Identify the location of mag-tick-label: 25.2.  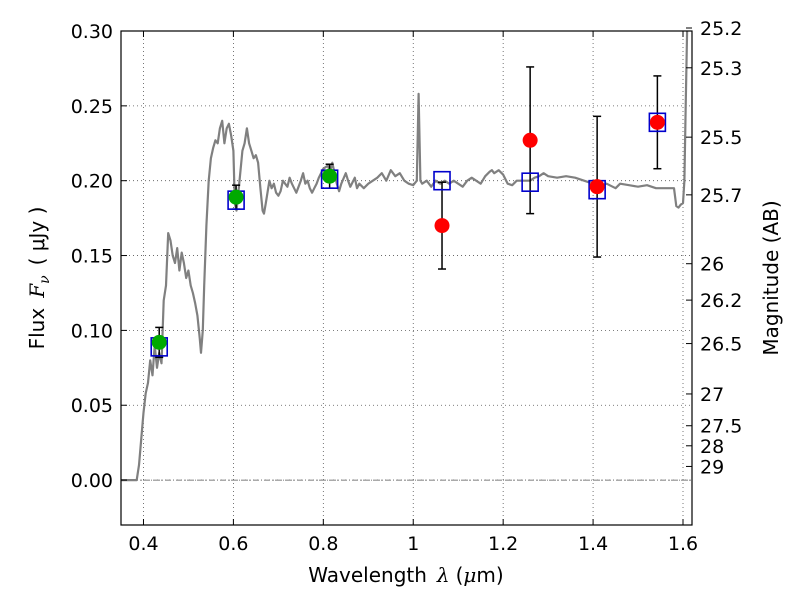
(721, 29).